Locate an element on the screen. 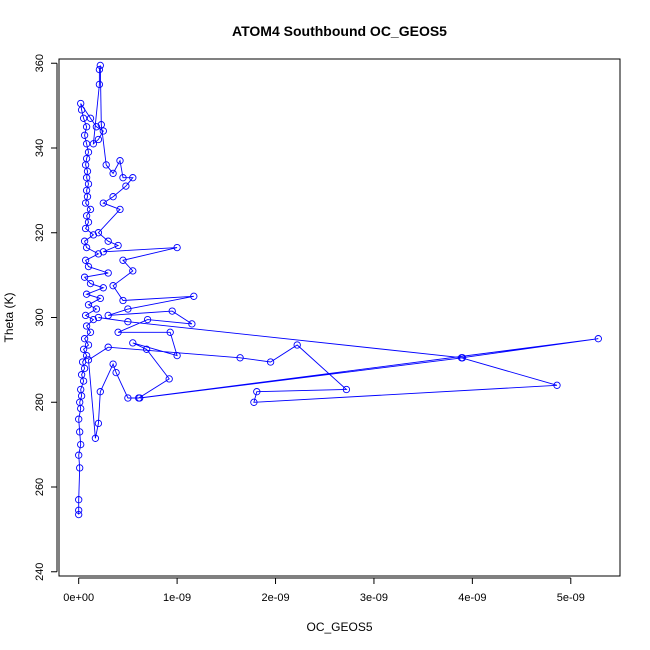 This screenshot has height=650, width=650. x-tick-label: 1e-09 is located at coordinates (177, 598).